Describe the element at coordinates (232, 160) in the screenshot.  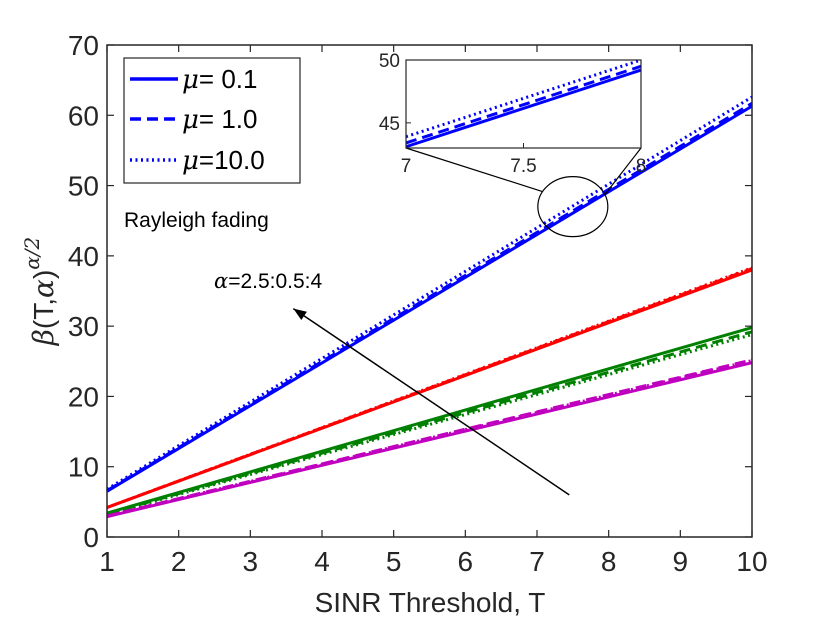
I see `legend-label-3: =10.0` at that location.